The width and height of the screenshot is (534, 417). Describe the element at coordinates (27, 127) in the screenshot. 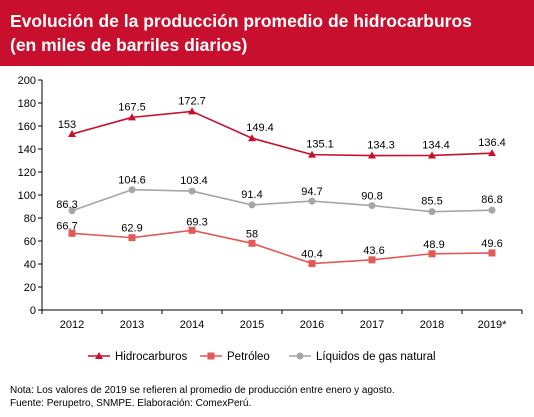

I see `y-tick-label: 160` at that location.